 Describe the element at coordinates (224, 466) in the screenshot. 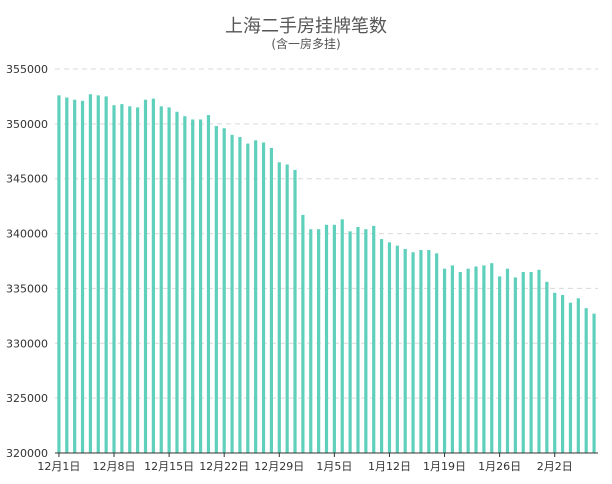

I see `x-tick-label: 12月22日` at that location.